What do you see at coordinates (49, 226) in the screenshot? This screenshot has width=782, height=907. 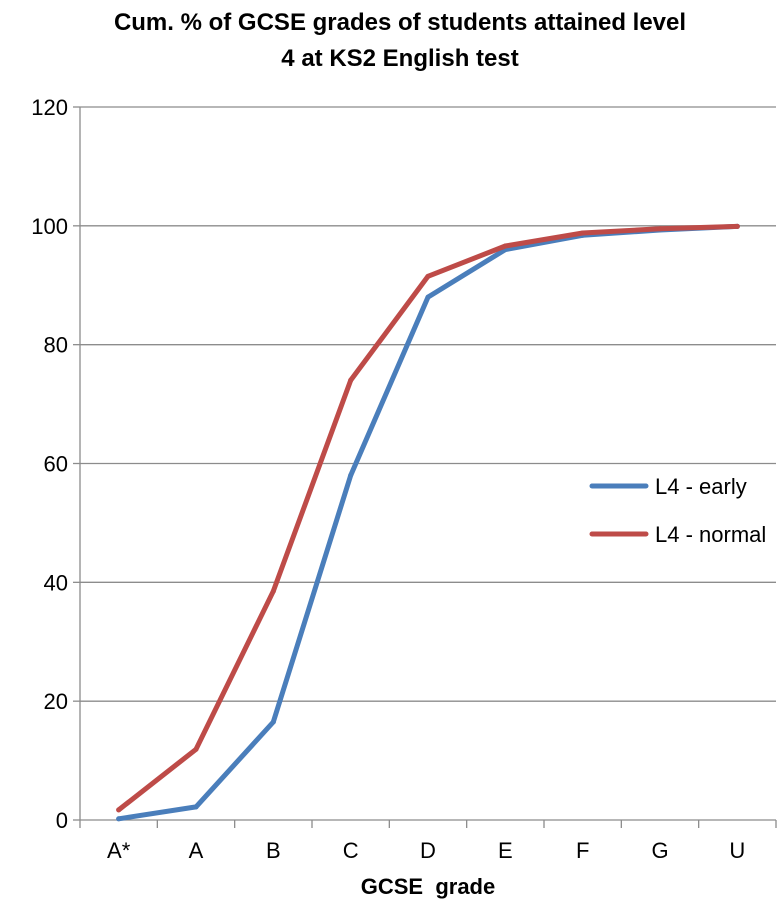 I see `y-tick-label: 100` at bounding box center [49, 226].